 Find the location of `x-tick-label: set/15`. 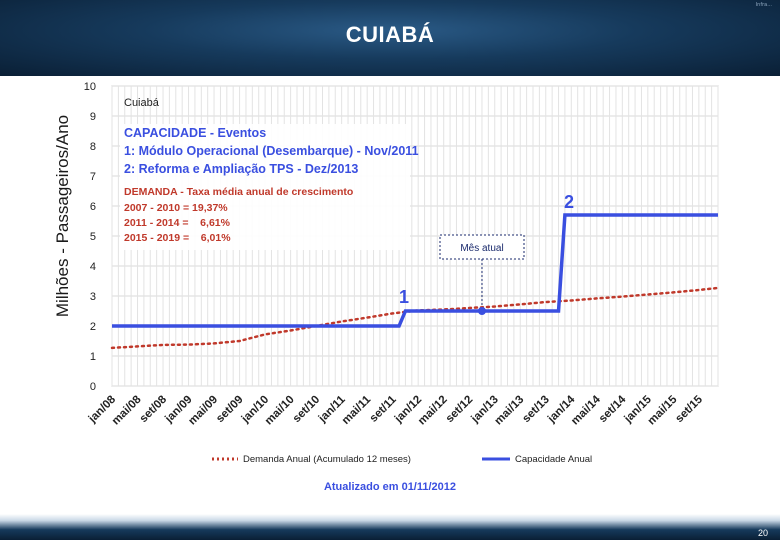

x-tick-label: set/15 is located at coordinates (689, 409).